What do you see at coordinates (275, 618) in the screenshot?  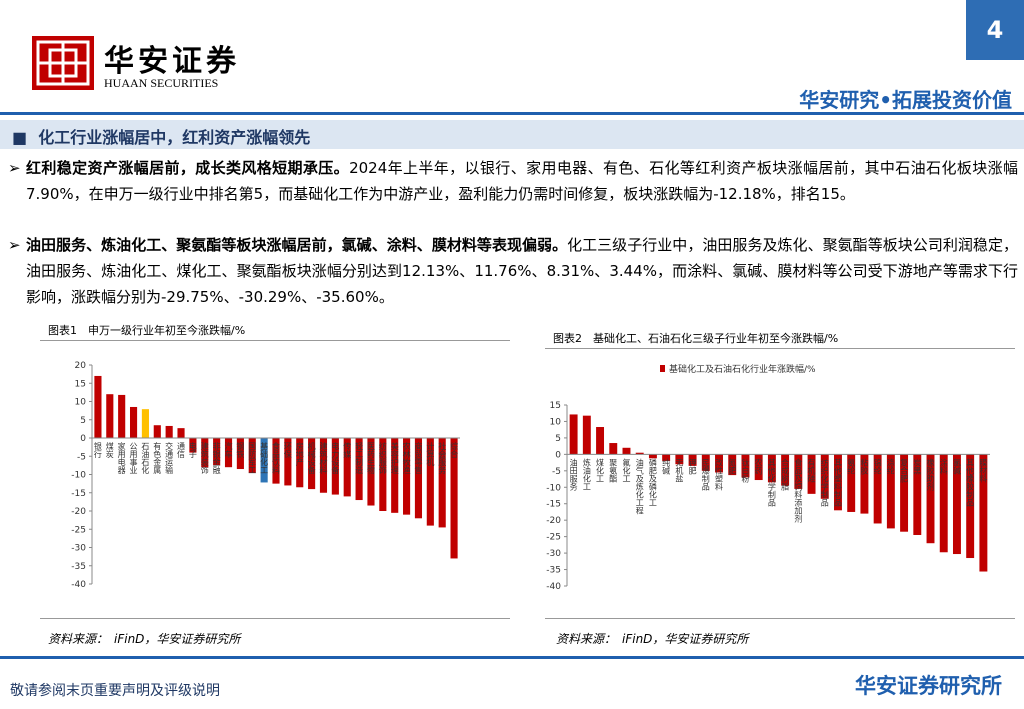 I see `chart-rule` at bounding box center [275, 618].